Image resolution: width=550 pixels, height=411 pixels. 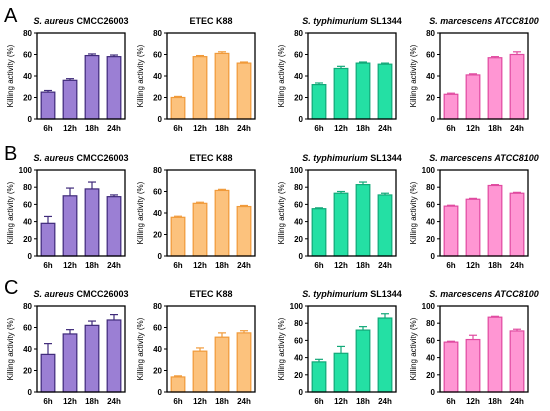 I want to click on chart-title-italic: S. typhimurium, so click(x=335, y=21).